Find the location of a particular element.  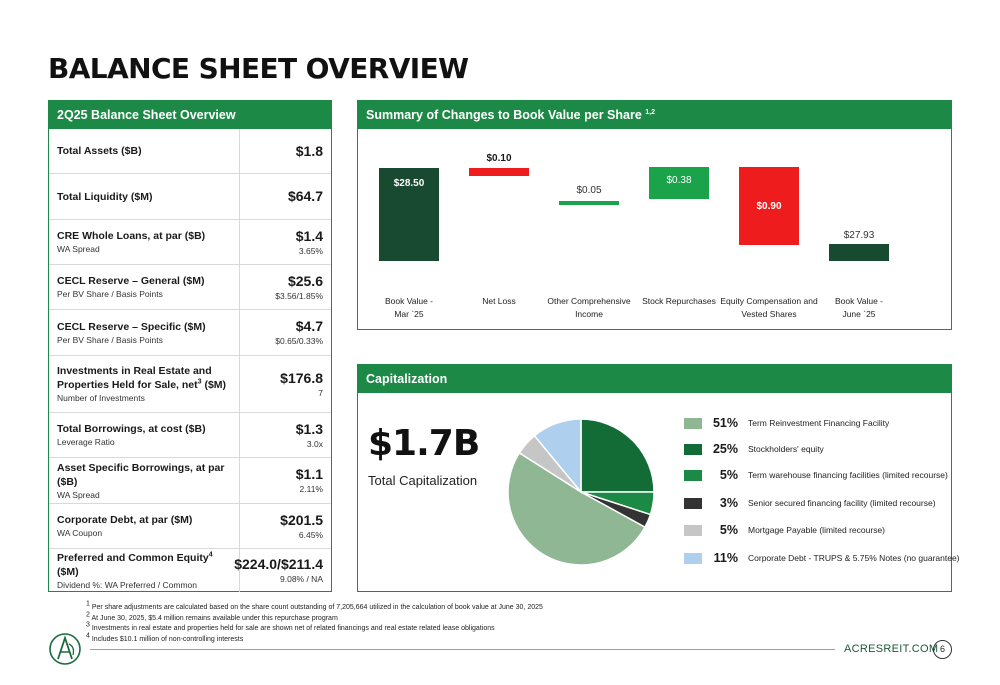

row-sublabel: Dividend %: WA Preferred / Common is located at coordinates (127, 584).